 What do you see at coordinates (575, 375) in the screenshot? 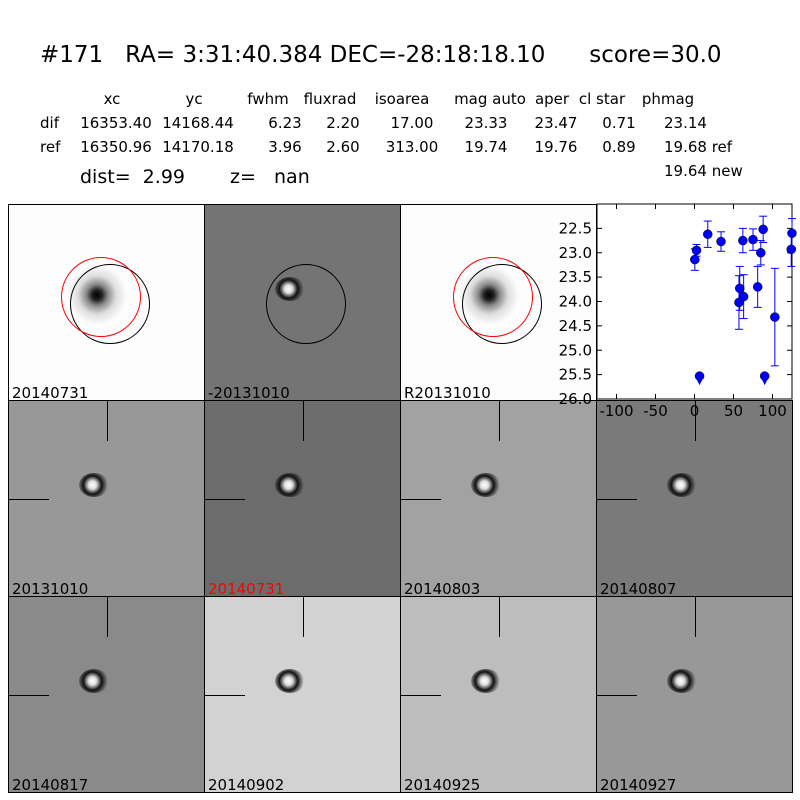
I see `y-tick-label: 25.5` at bounding box center [575, 375].